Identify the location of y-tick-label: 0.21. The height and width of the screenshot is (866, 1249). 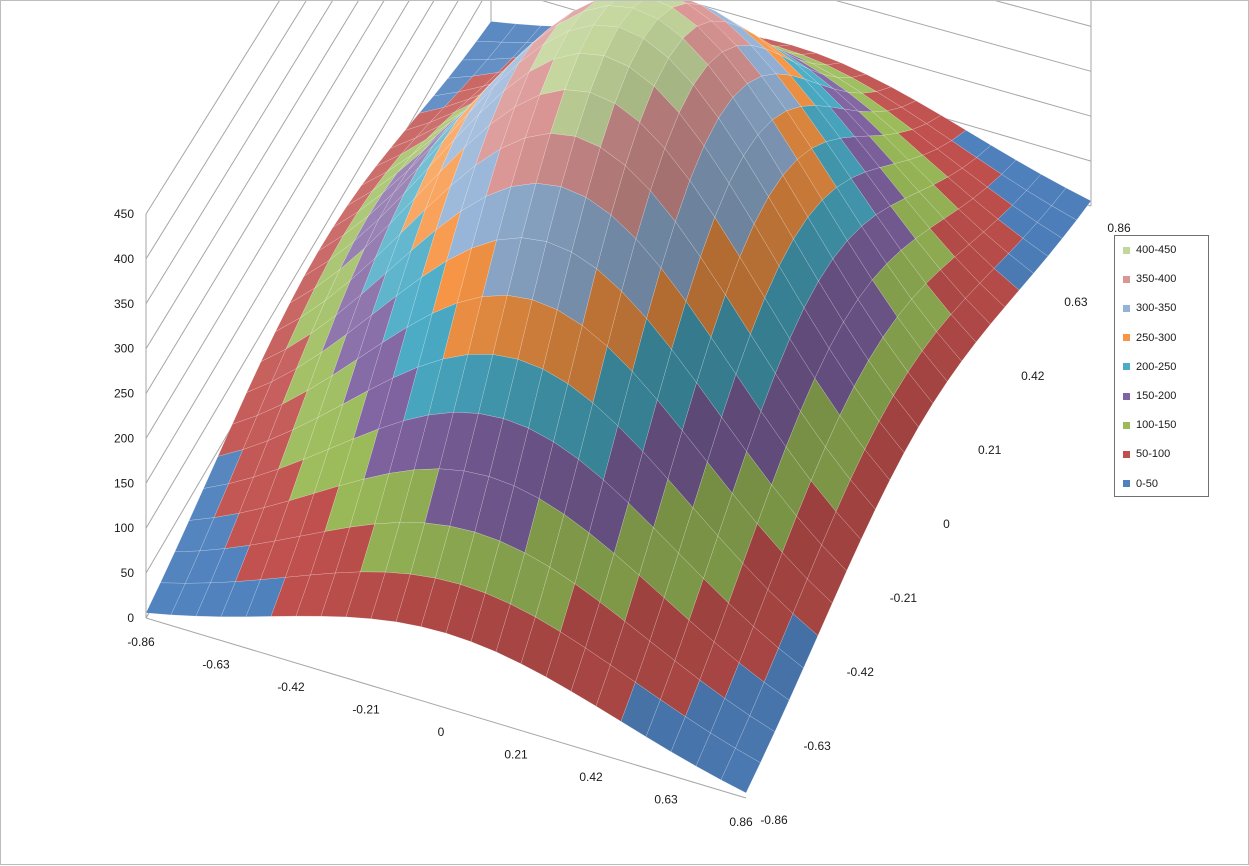
(990, 450).